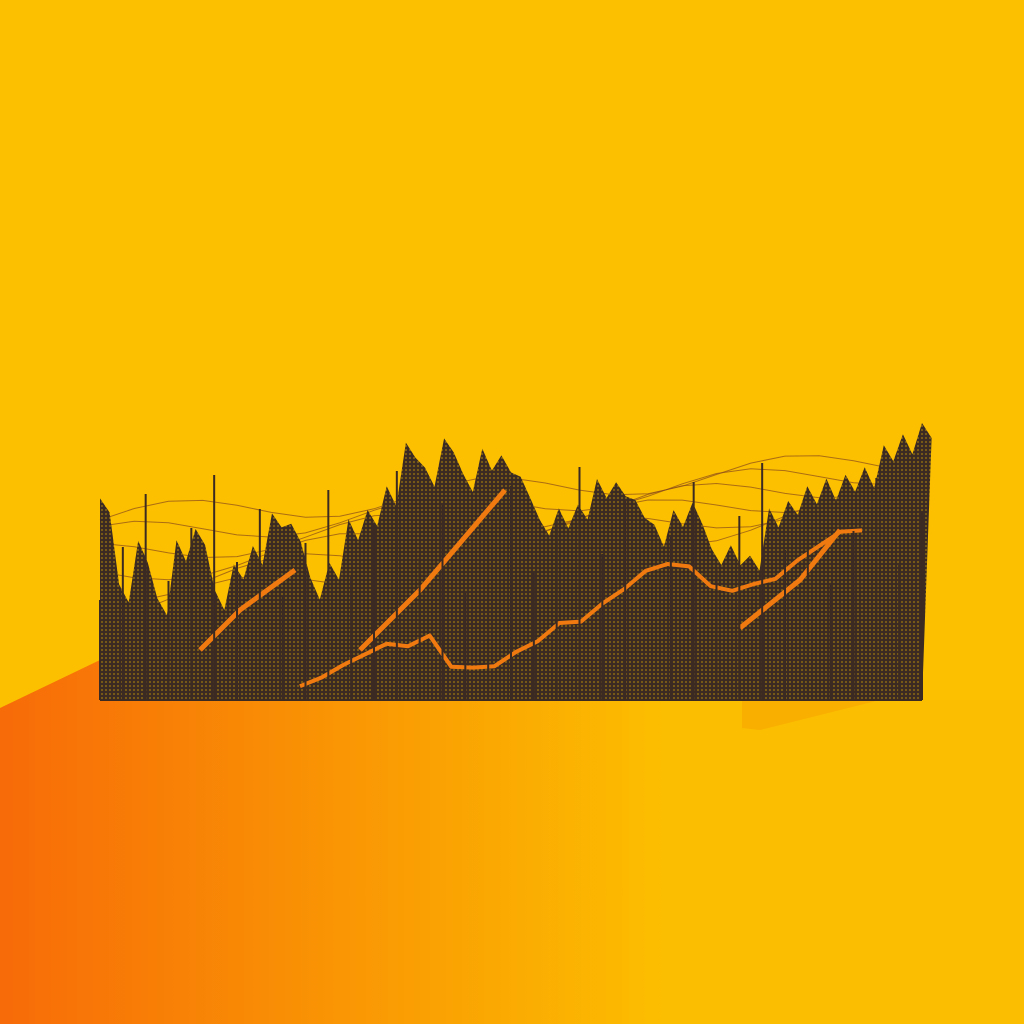  Describe the element at coordinates (581, 608) in the screenshot. I see `accent-trend-line` at that location.